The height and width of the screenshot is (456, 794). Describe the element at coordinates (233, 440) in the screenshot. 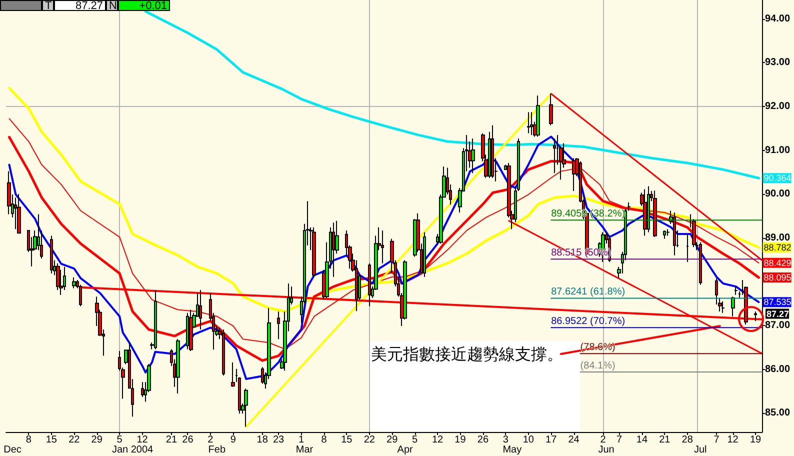

I see `x-tick-label: 9` at that location.